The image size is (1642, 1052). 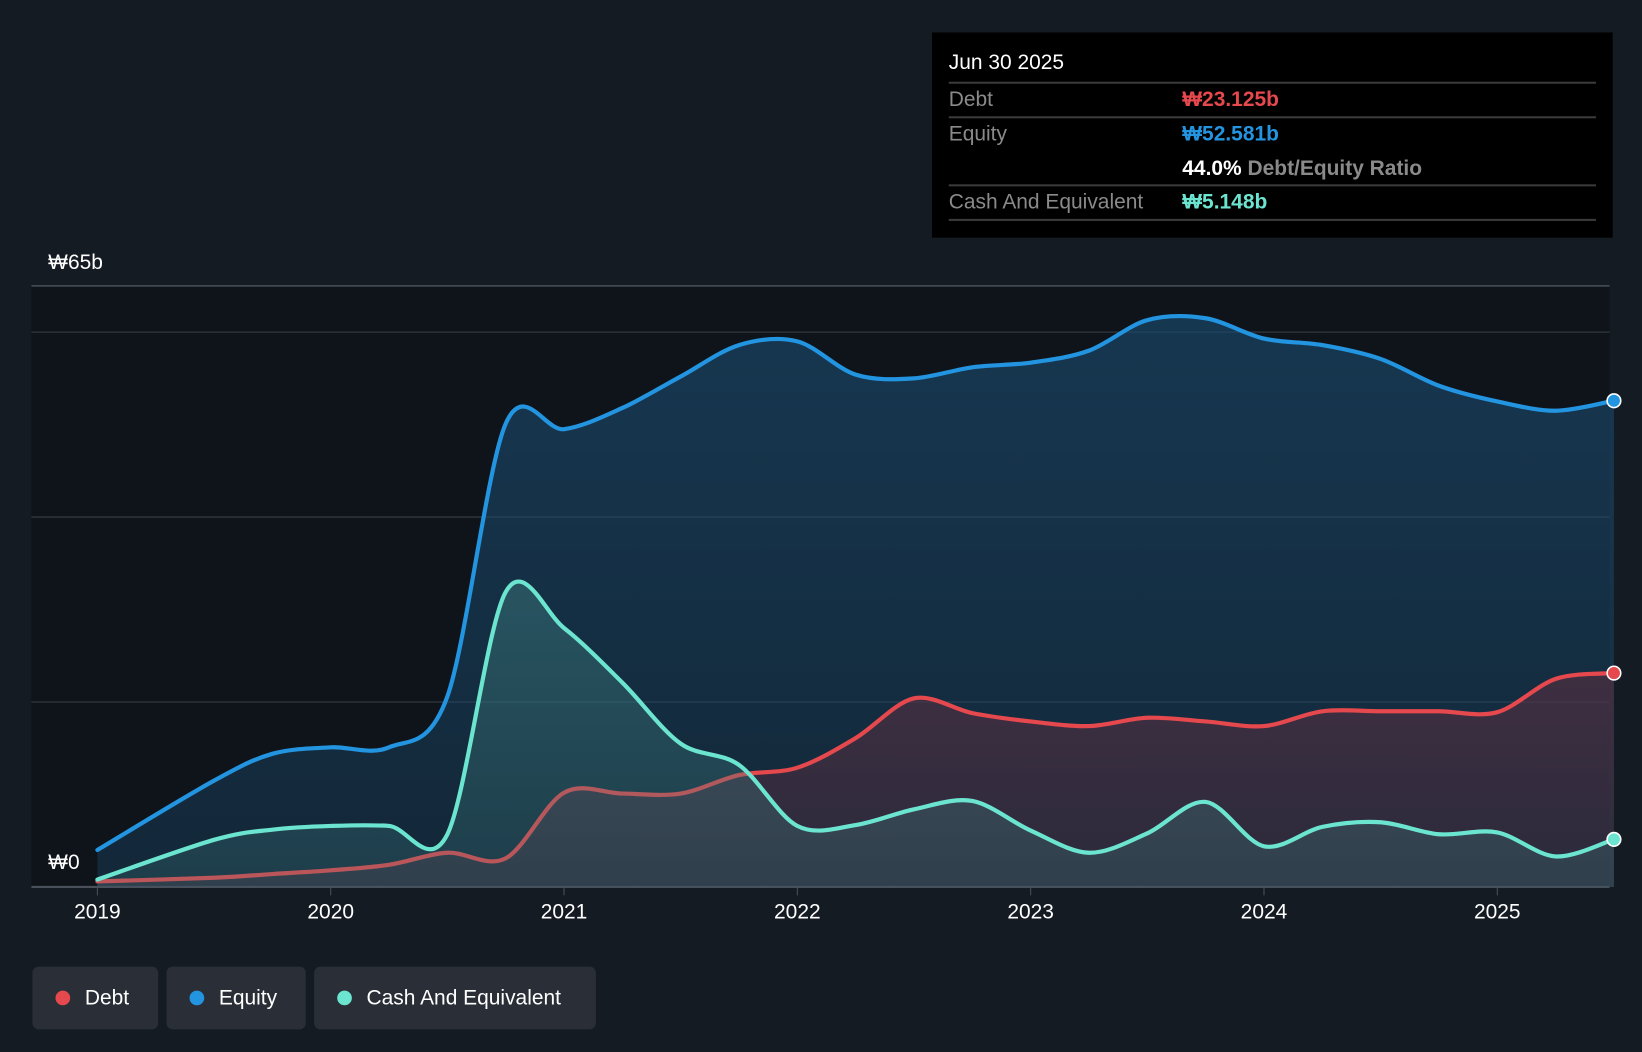 I want to click on legend-item-cash: Cash And Equivalent, so click(x=455, y=998).